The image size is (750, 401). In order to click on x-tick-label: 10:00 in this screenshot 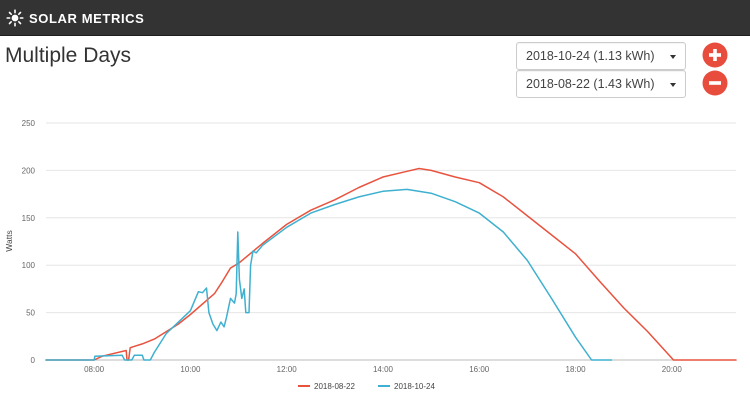, I will do `click(190, 369)`.